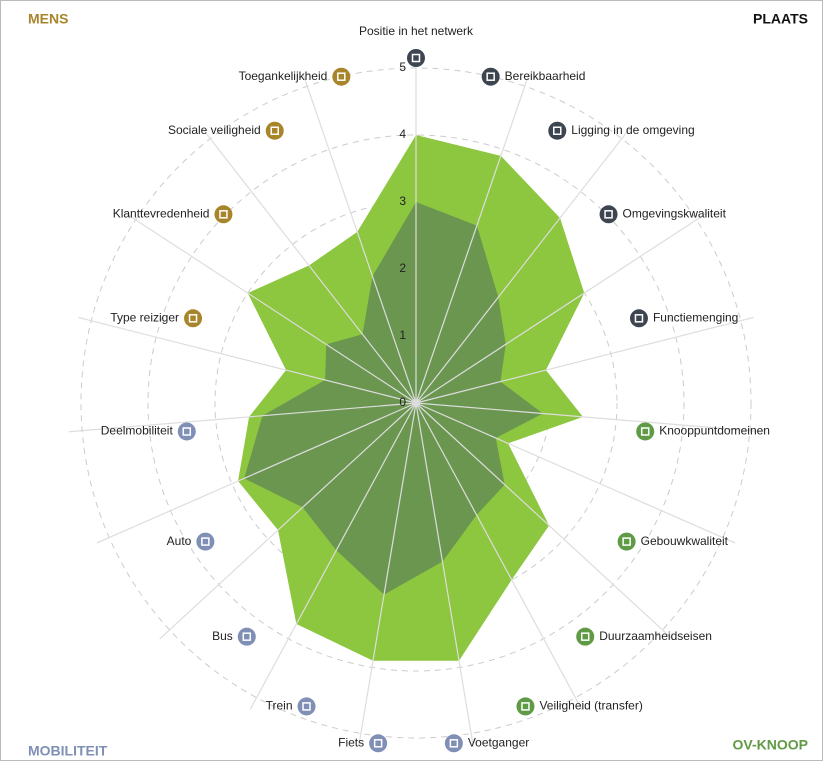 The height and width of the screenshot is (763, 831). What do you see at coordinates (545, 76) in the screenshot?
I see `category-label: Bereikbaarheid` at bounding box center [545, 76].